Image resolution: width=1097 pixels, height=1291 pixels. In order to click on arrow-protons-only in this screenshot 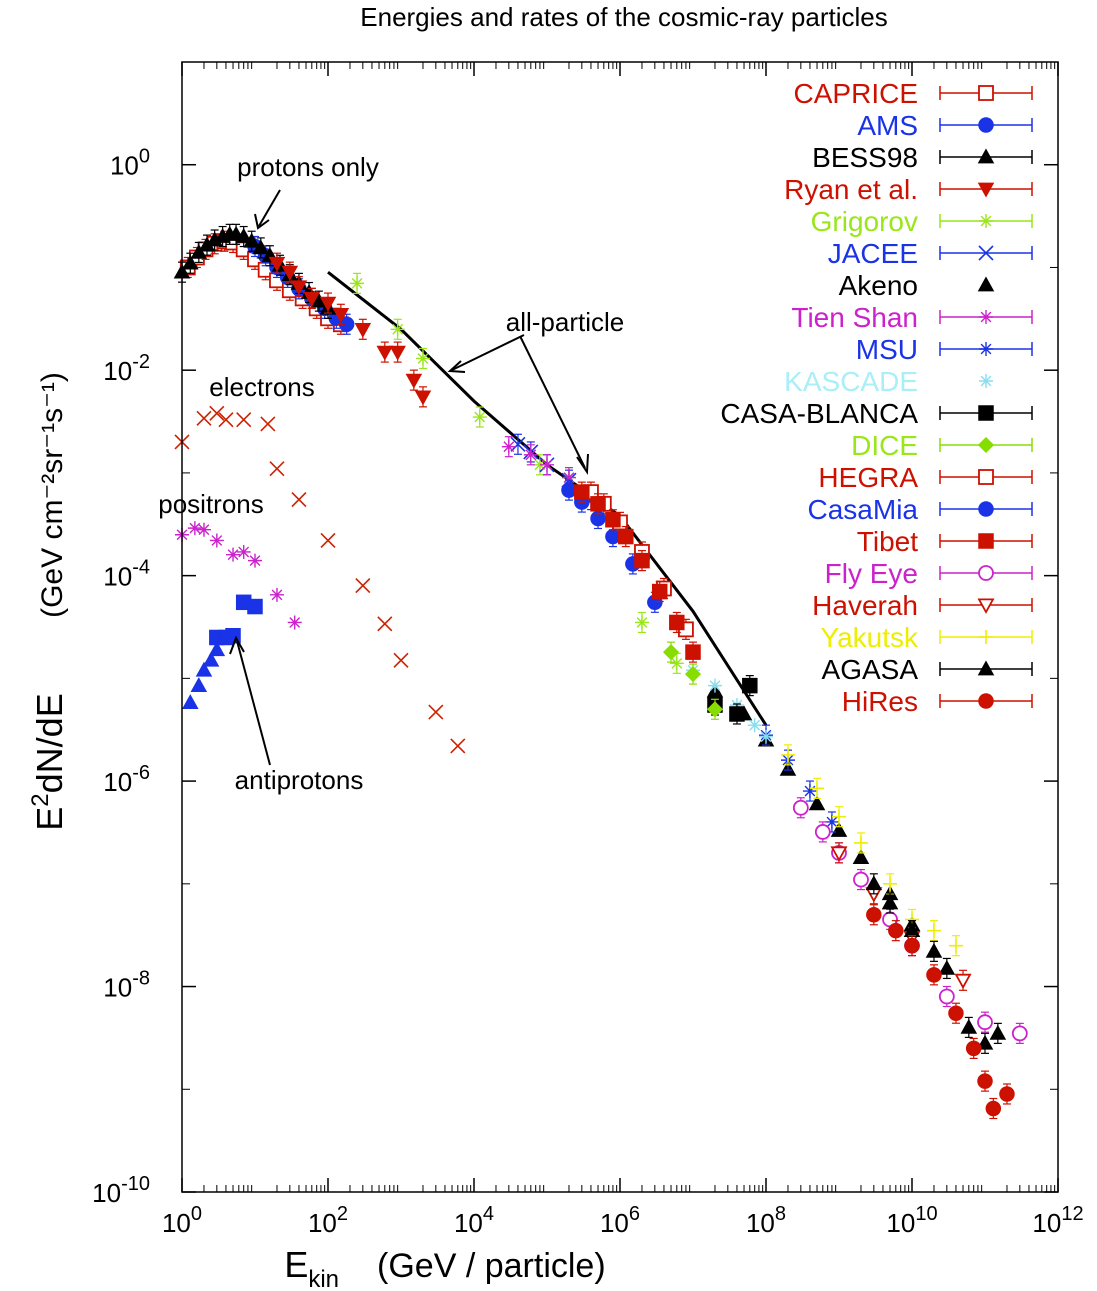, I will do `click(269, 208)`.